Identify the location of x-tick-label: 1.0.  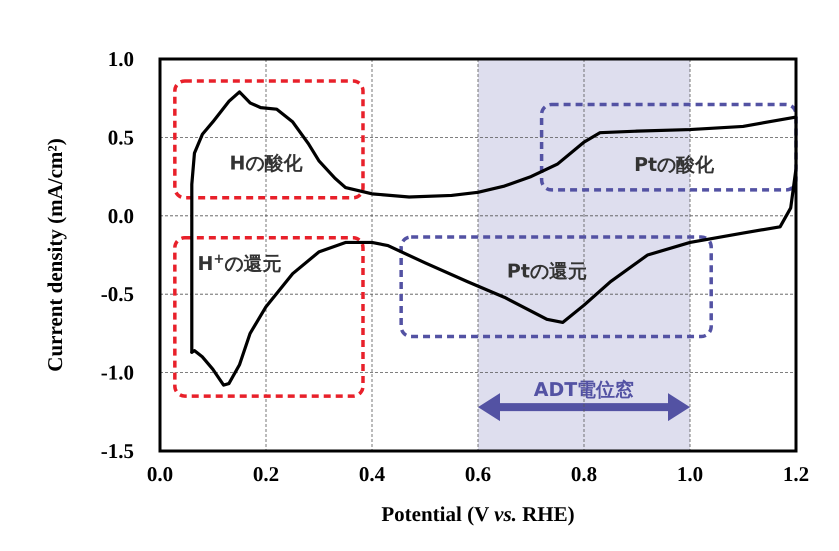
(690, 474).